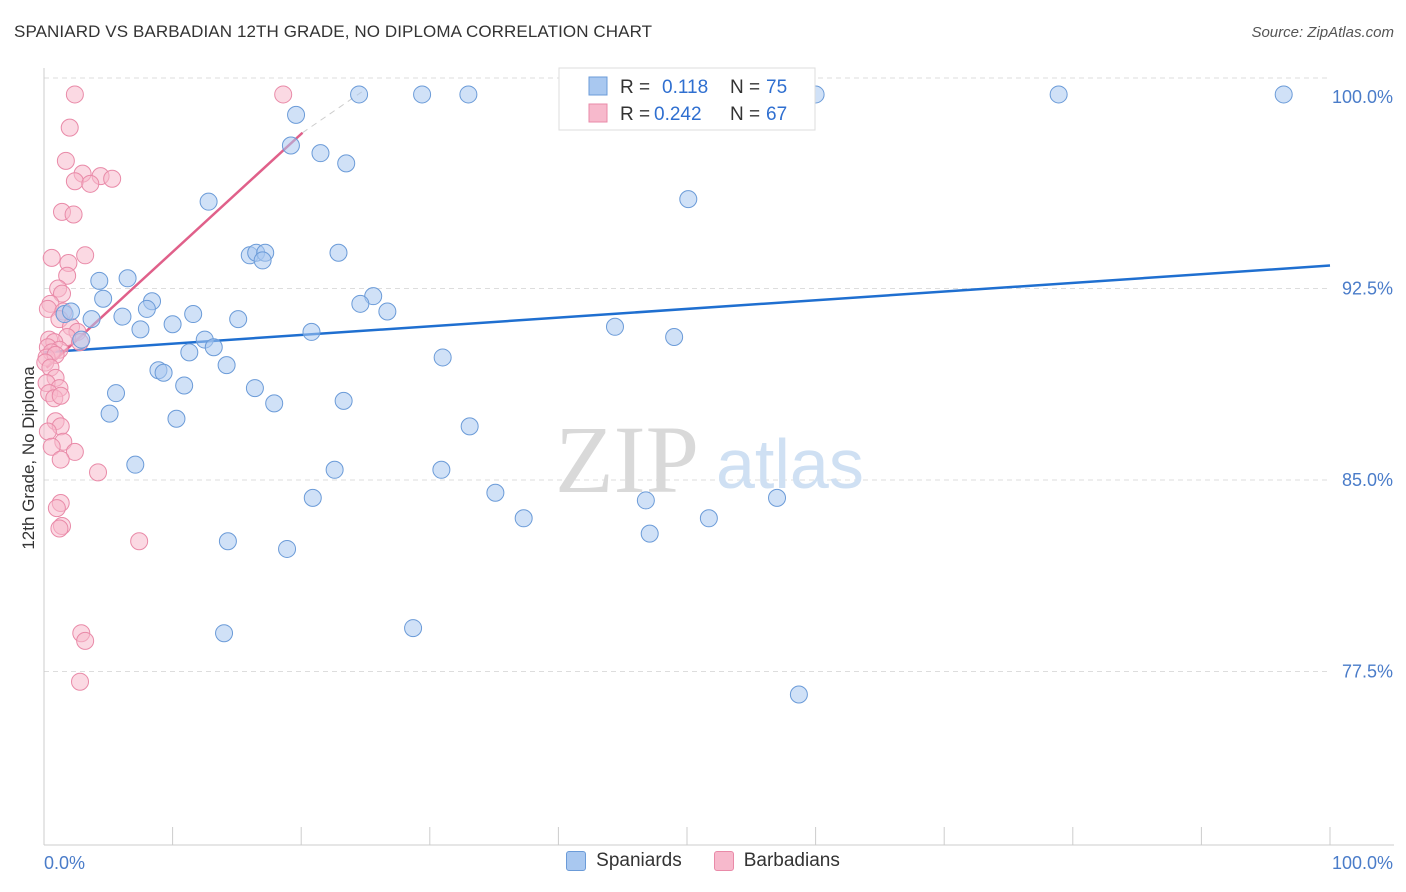 The image size is (1406, 892). I want to click on watermark: ZIP atlas, so click(709, 459).